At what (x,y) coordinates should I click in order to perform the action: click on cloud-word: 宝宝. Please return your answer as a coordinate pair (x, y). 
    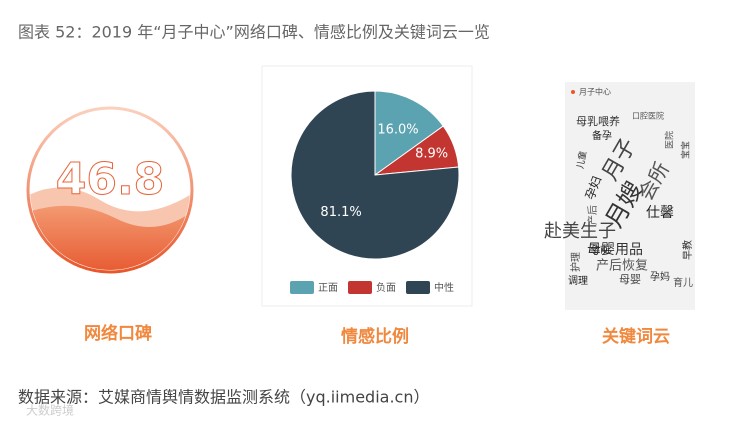
    Looking at the image, I should click on (686, 150).